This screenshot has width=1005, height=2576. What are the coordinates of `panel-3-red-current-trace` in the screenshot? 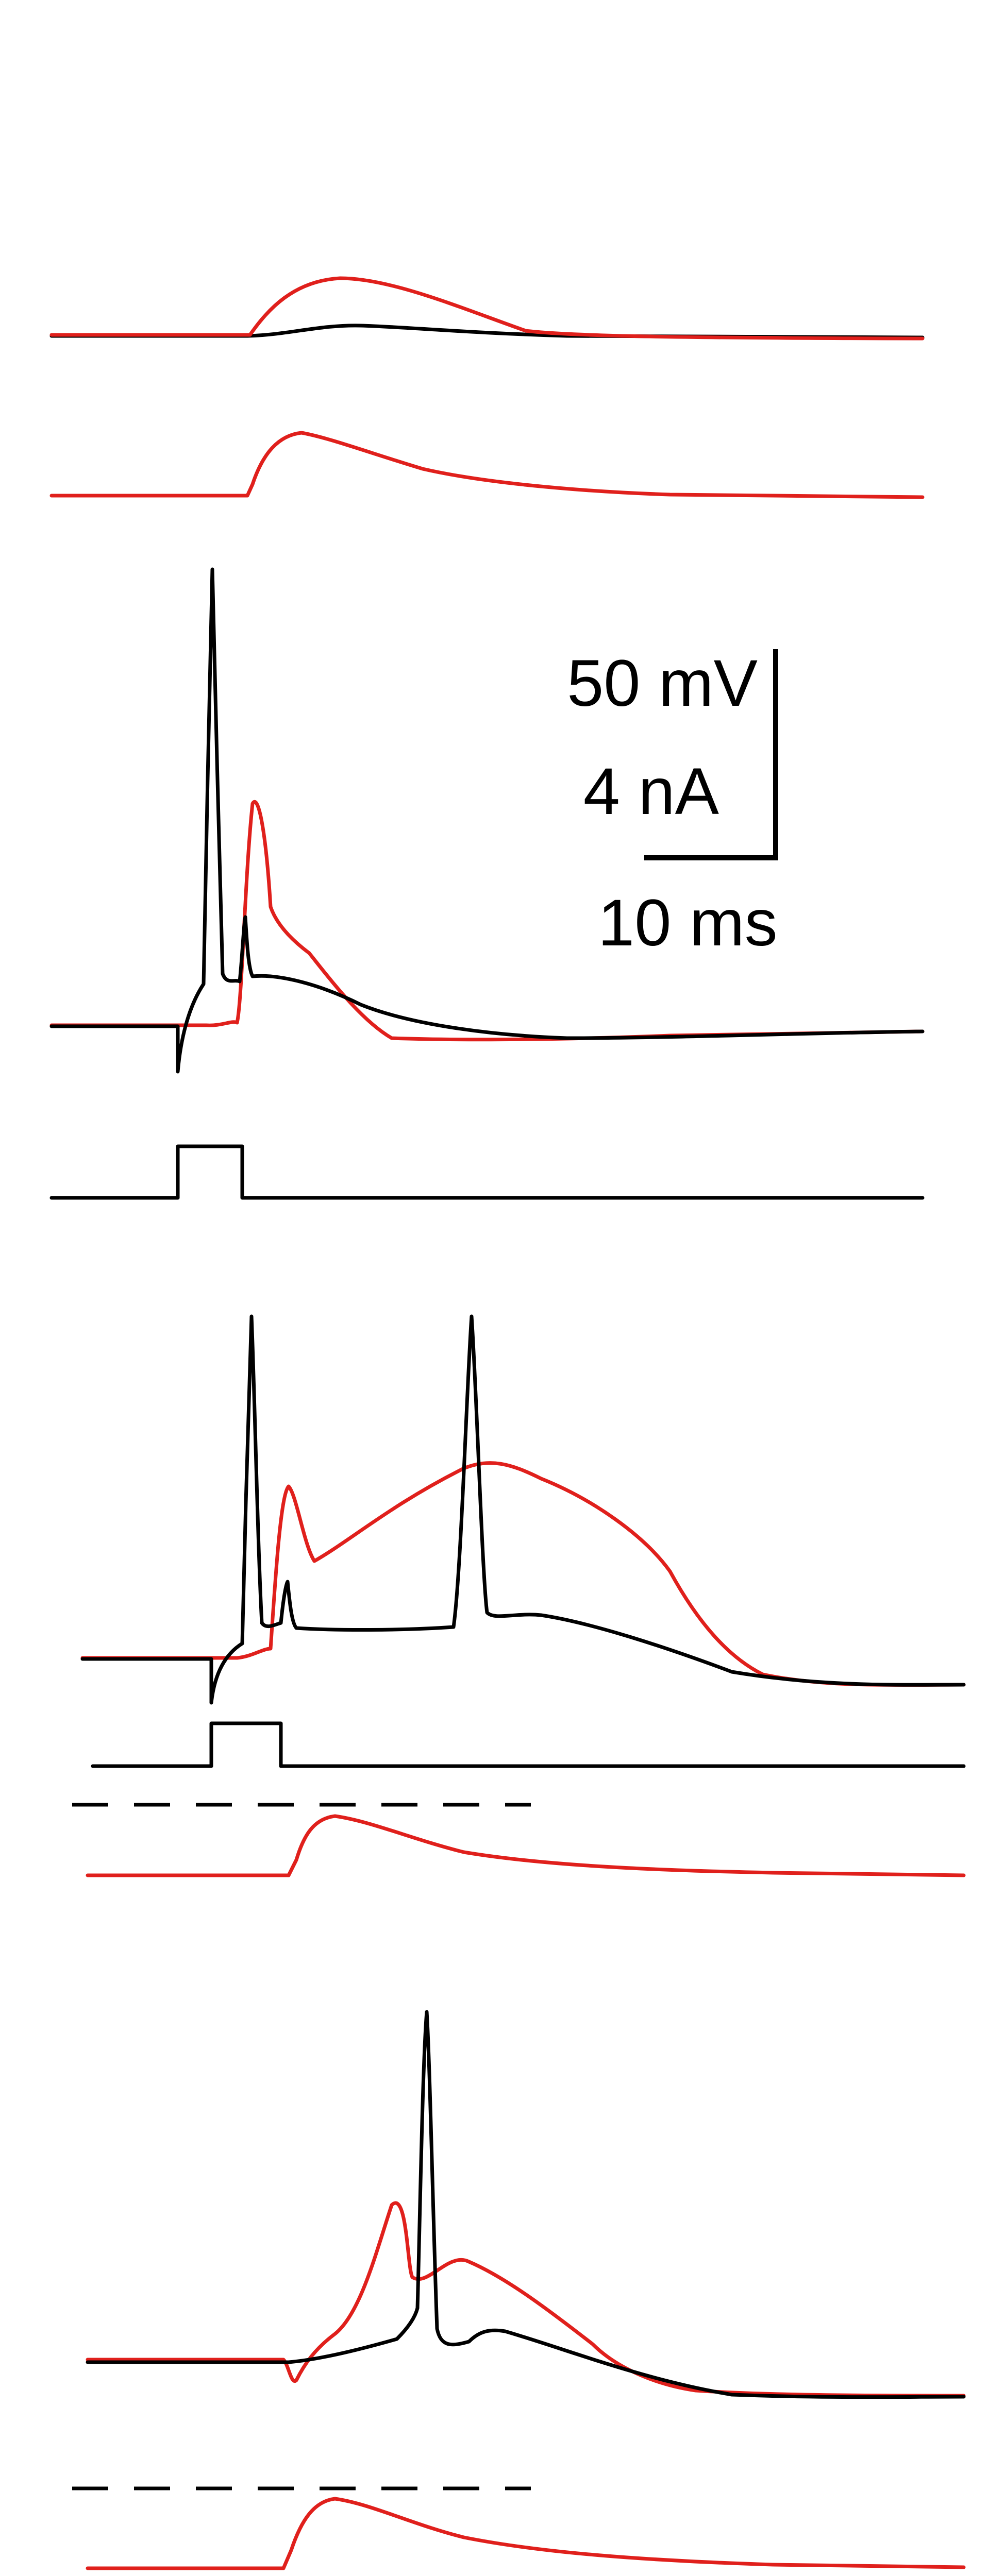 It's located at (526, 1845).